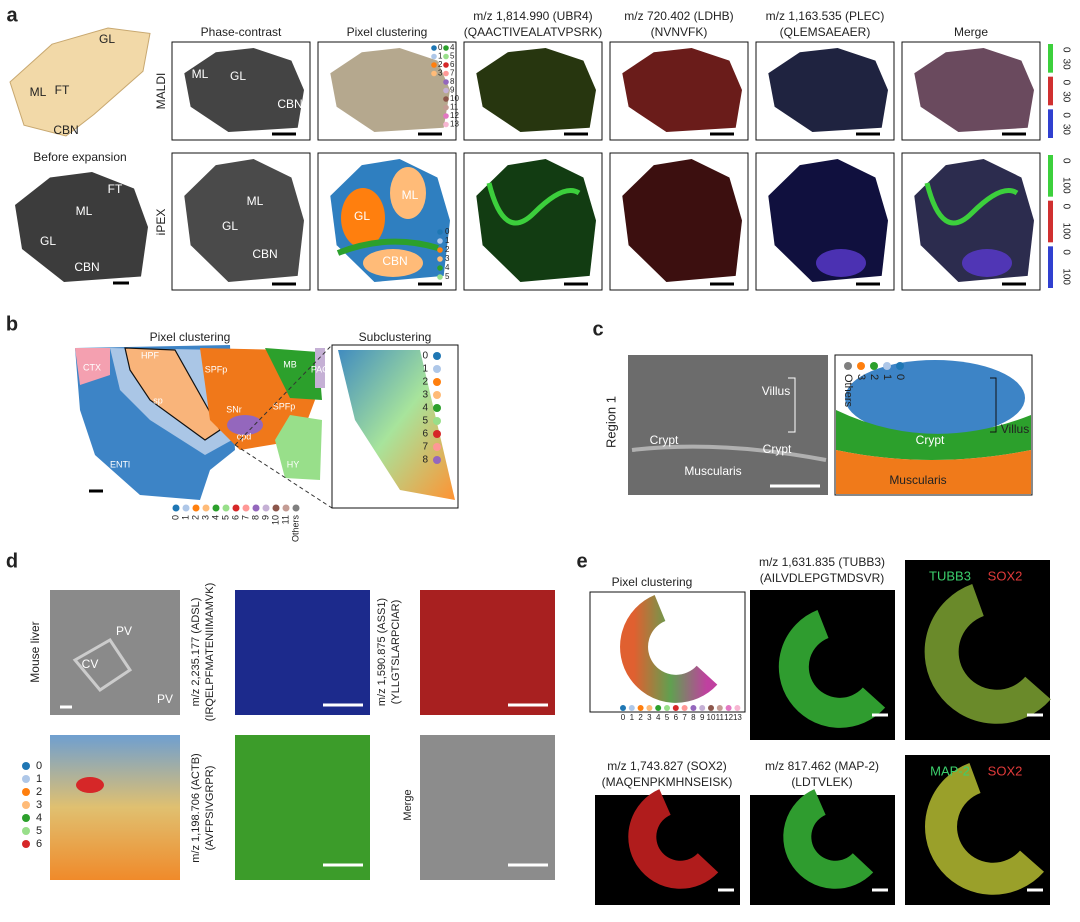  Describe the element at coordinates (822, 578) in the screenshot. I see `image-subtitle: (AILVDLEPGTMDSVR)` at that location.